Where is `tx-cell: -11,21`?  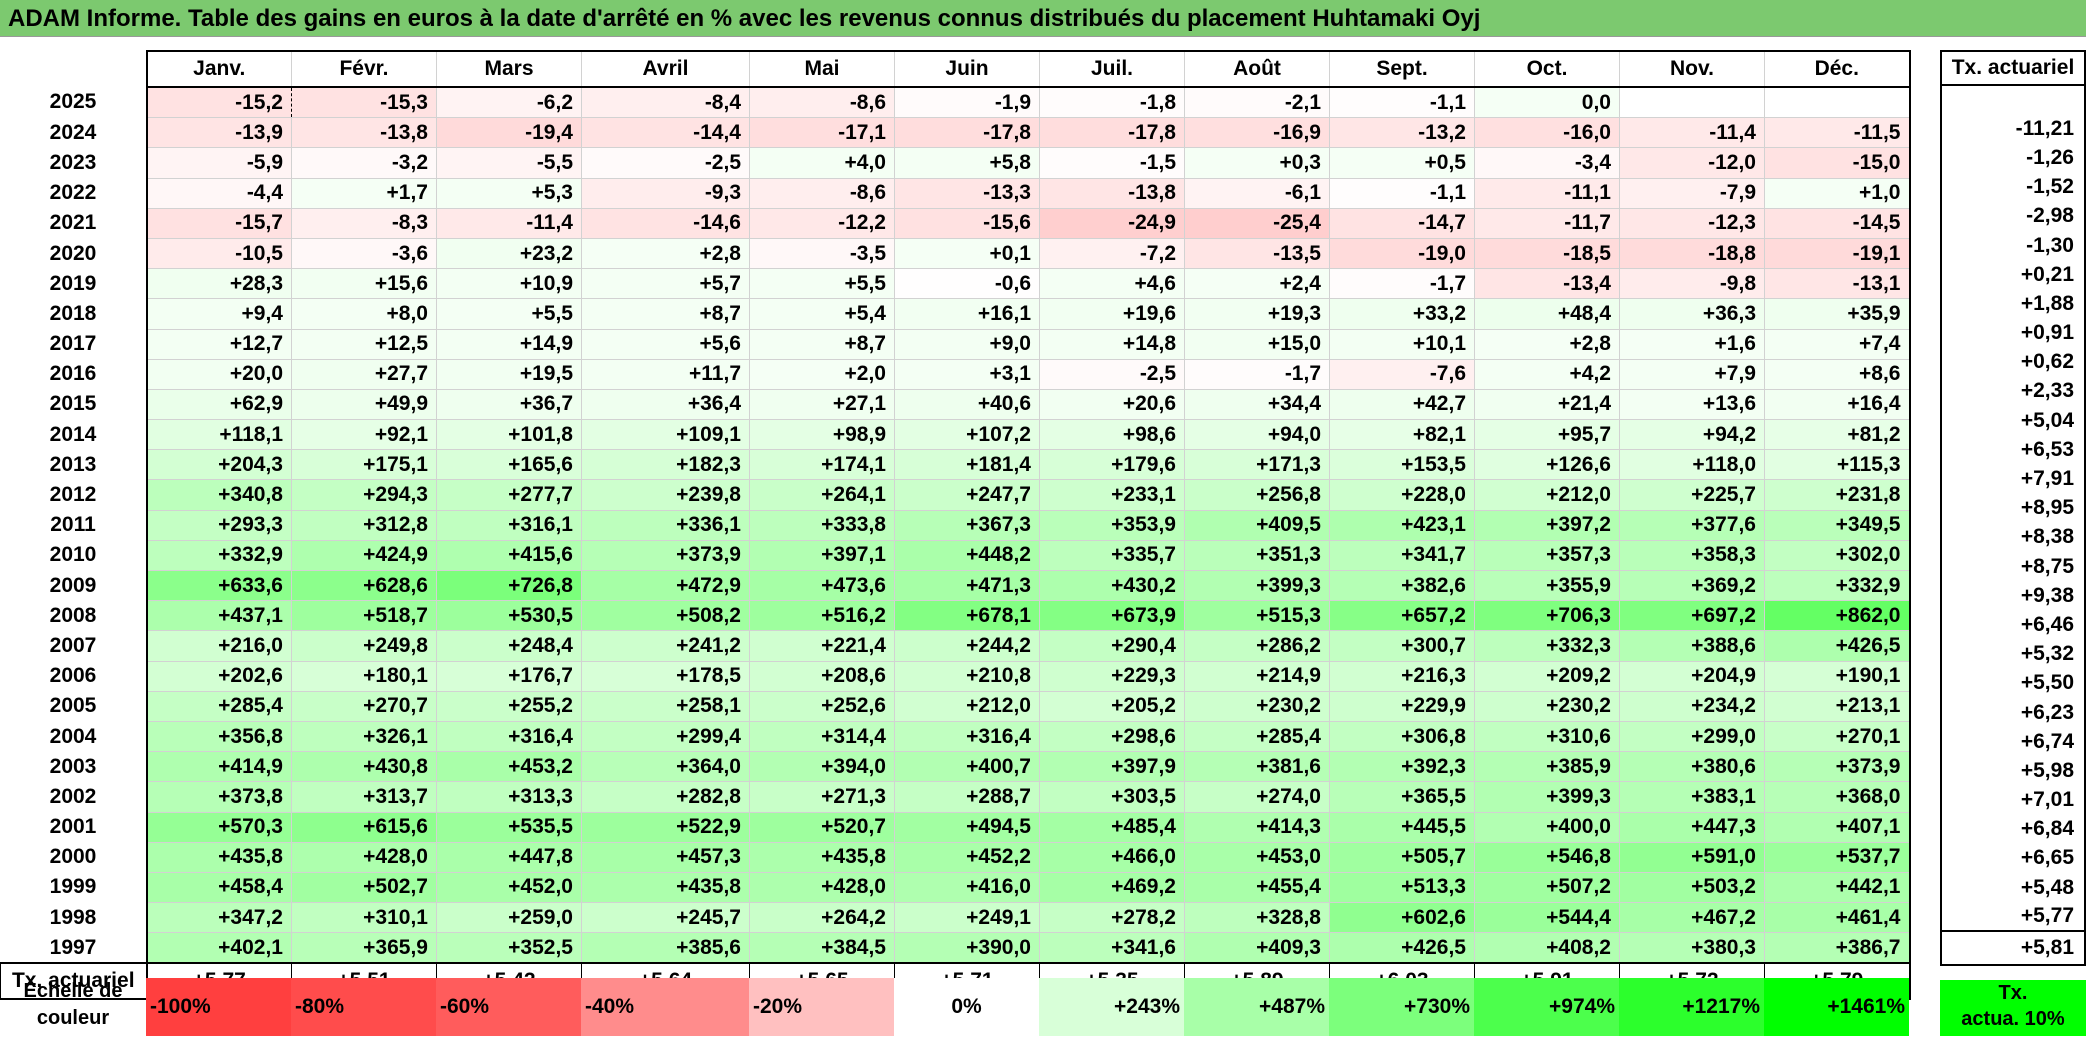 tx-cell: -11,21 is located at coordinates (2013, 129).